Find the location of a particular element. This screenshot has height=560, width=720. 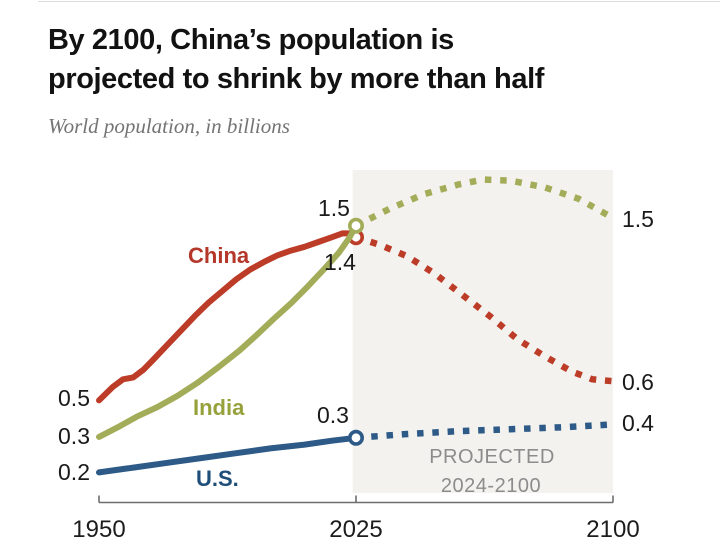

value-label-0.6: 0.6 is located at coordinates (638, 382).